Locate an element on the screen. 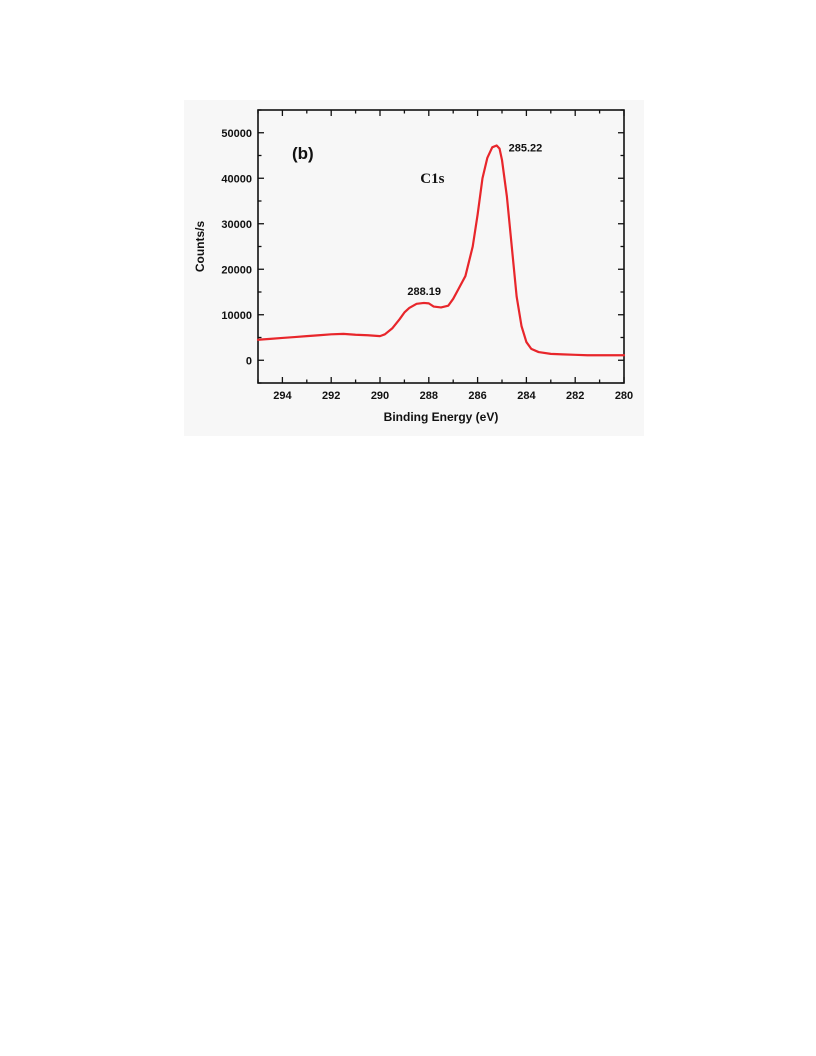 Image resolution: width=816 pixels, height=1056 pixels. x-tick-label: 286 is located at coordinates (477, 396).